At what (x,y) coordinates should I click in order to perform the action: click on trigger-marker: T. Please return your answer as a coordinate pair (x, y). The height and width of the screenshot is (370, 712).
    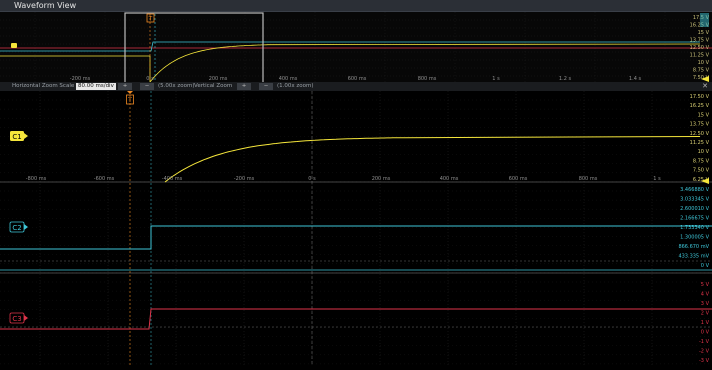
    Looking at the image, I should click on (130, 98).